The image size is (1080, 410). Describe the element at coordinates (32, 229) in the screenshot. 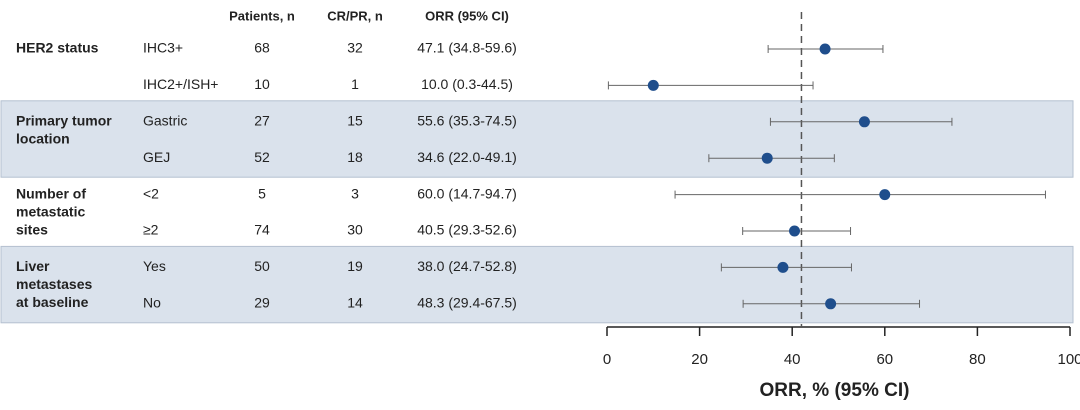

I see `group-label: sites` at that location.